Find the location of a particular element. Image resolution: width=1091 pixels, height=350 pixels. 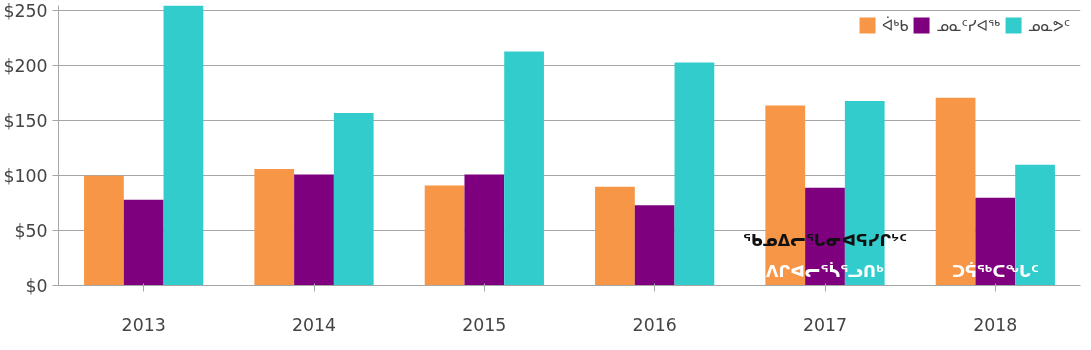

legend-label: ᐋᒃᑲ is located at coordinates (895, 25).